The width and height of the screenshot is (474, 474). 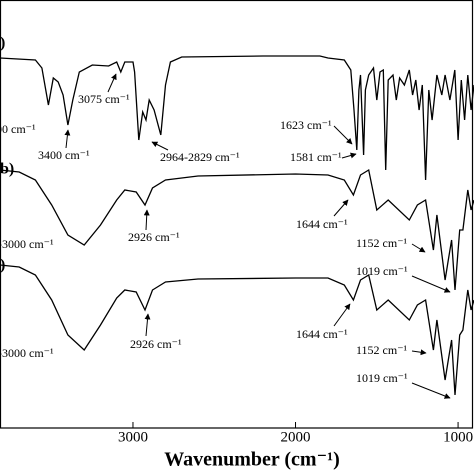 What do you see at coordinates (252, 460) in the screenshot?
I see `x-axis-label: Wavenumber (cm⁻¹)` at bounding box center [252, 460].